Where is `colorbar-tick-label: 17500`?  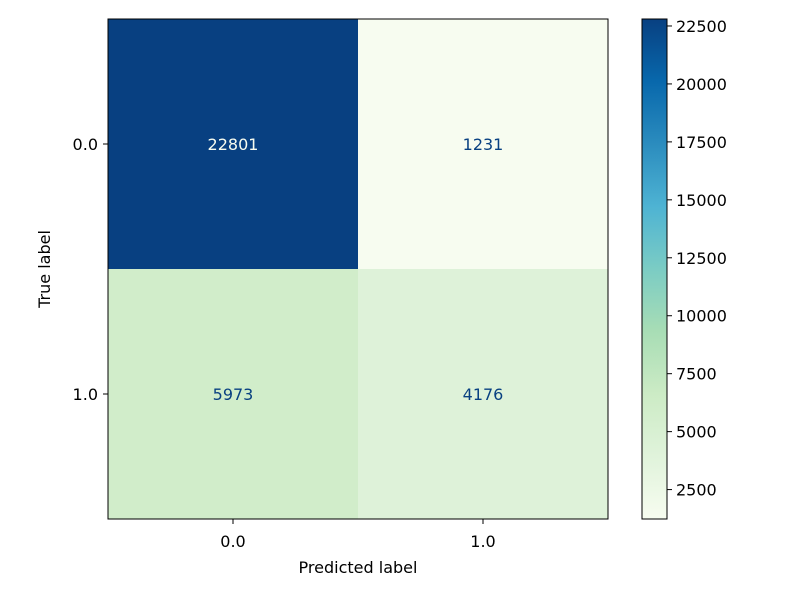
colorbar-tick-label: 17500 is located at coordinates (701, 142).